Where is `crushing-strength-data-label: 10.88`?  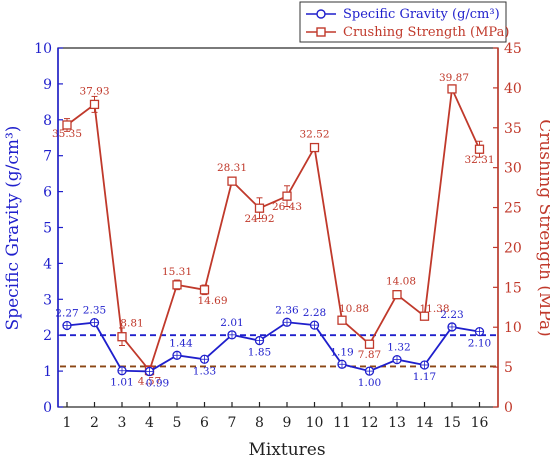
crushing-strength-data-label: 10.88 is located at coordinates (354, 309).